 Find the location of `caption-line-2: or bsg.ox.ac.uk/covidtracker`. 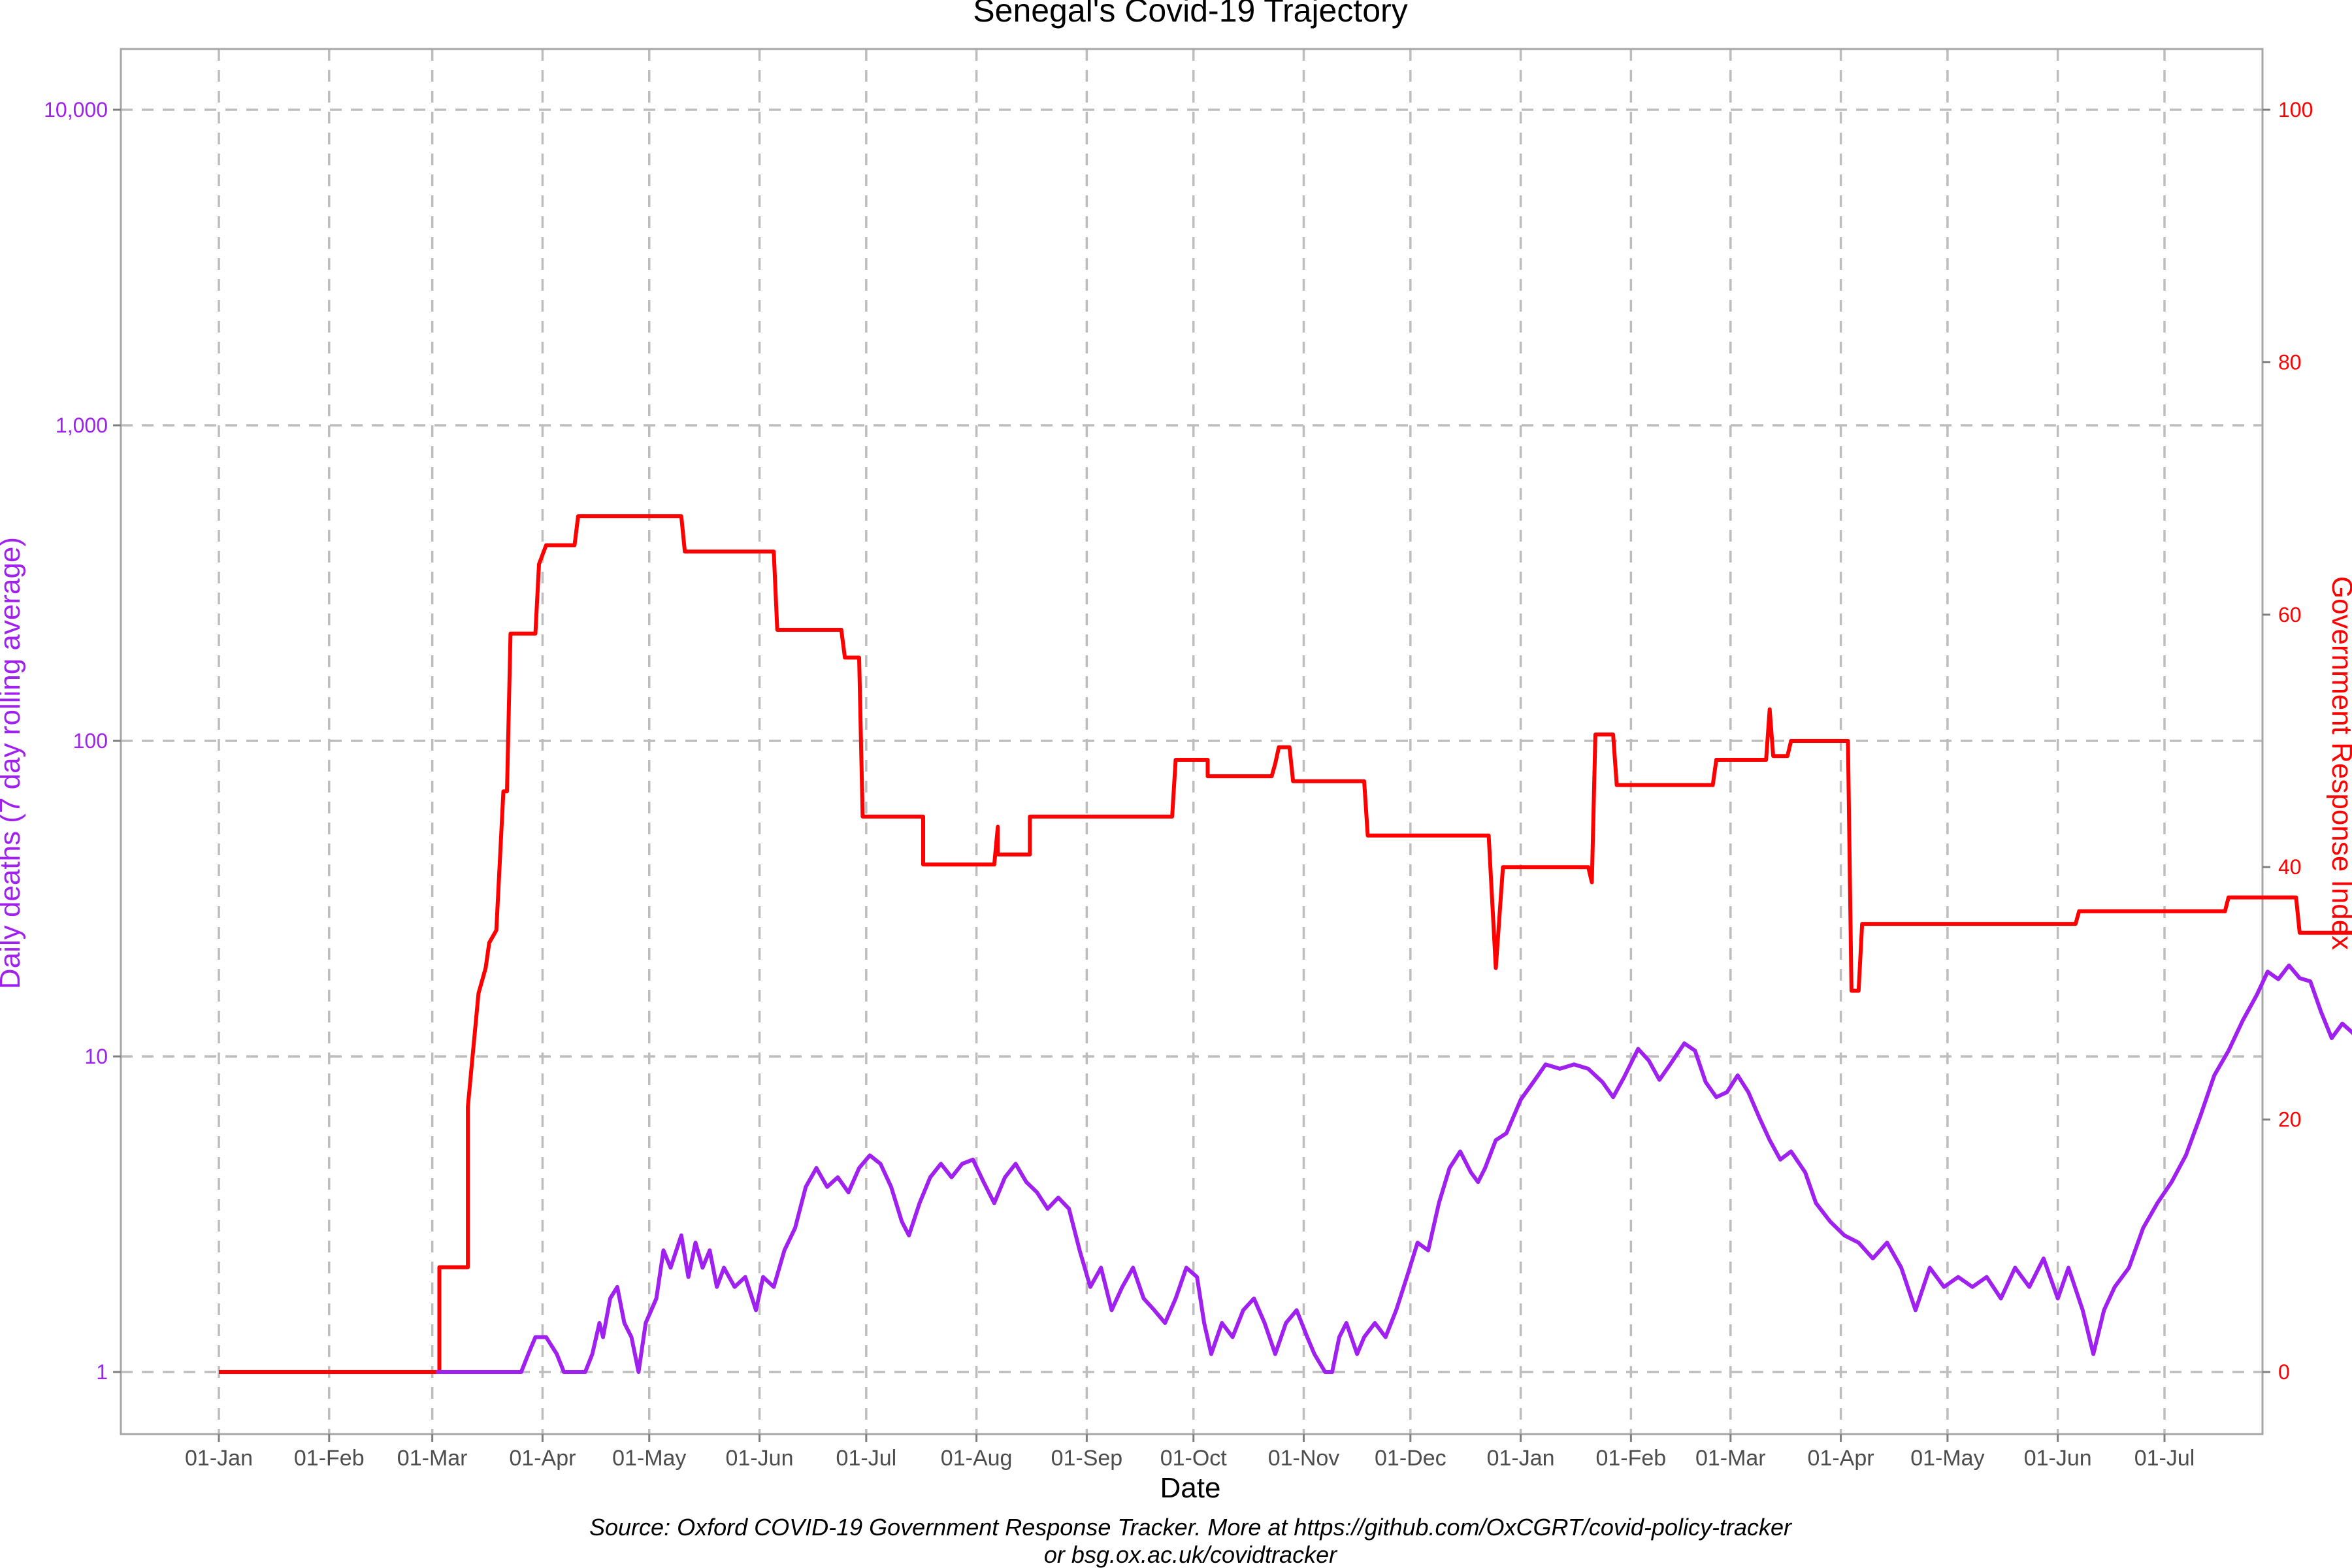

caption-line-2: or bsg.ox.ac.uk/covidtracker is located at coordinates (1191, 1554).